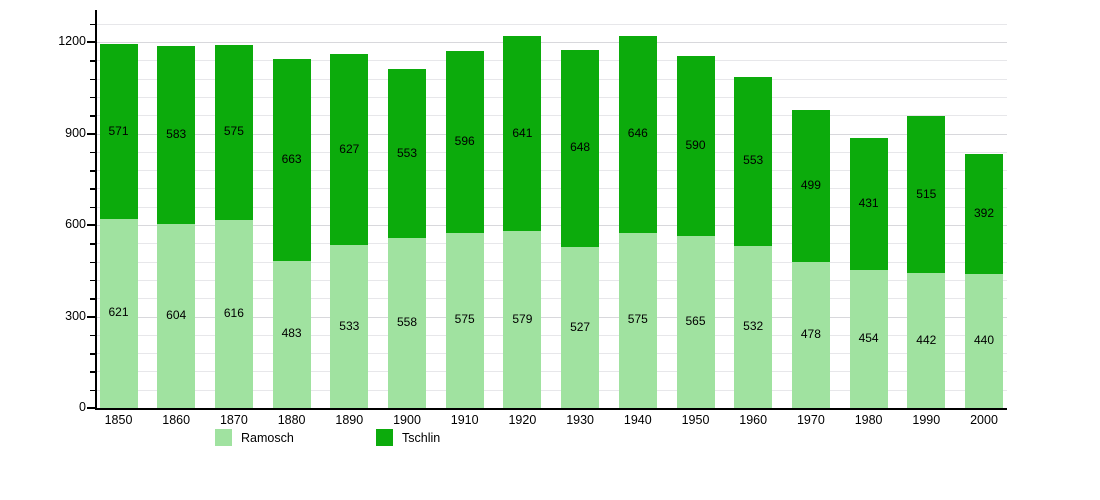  Describe the element at coordinates (984, 213) in the screenshot. I see `tschlin-value-label: 392` at that location.